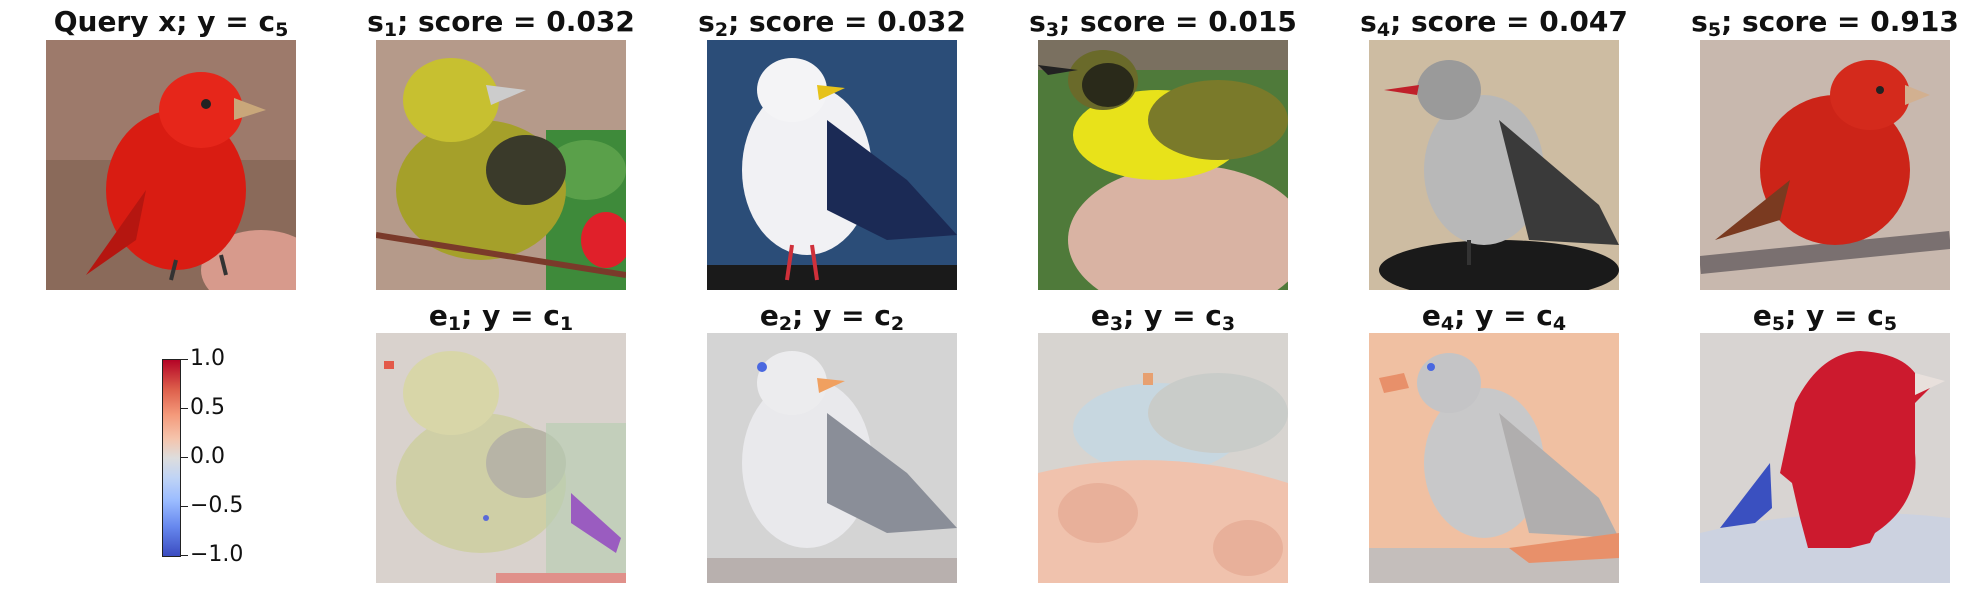 The height and width of the screenshot is (591, 1963). I want to click on explanation-title-5: e5; y = c5, so click(1825, 317).